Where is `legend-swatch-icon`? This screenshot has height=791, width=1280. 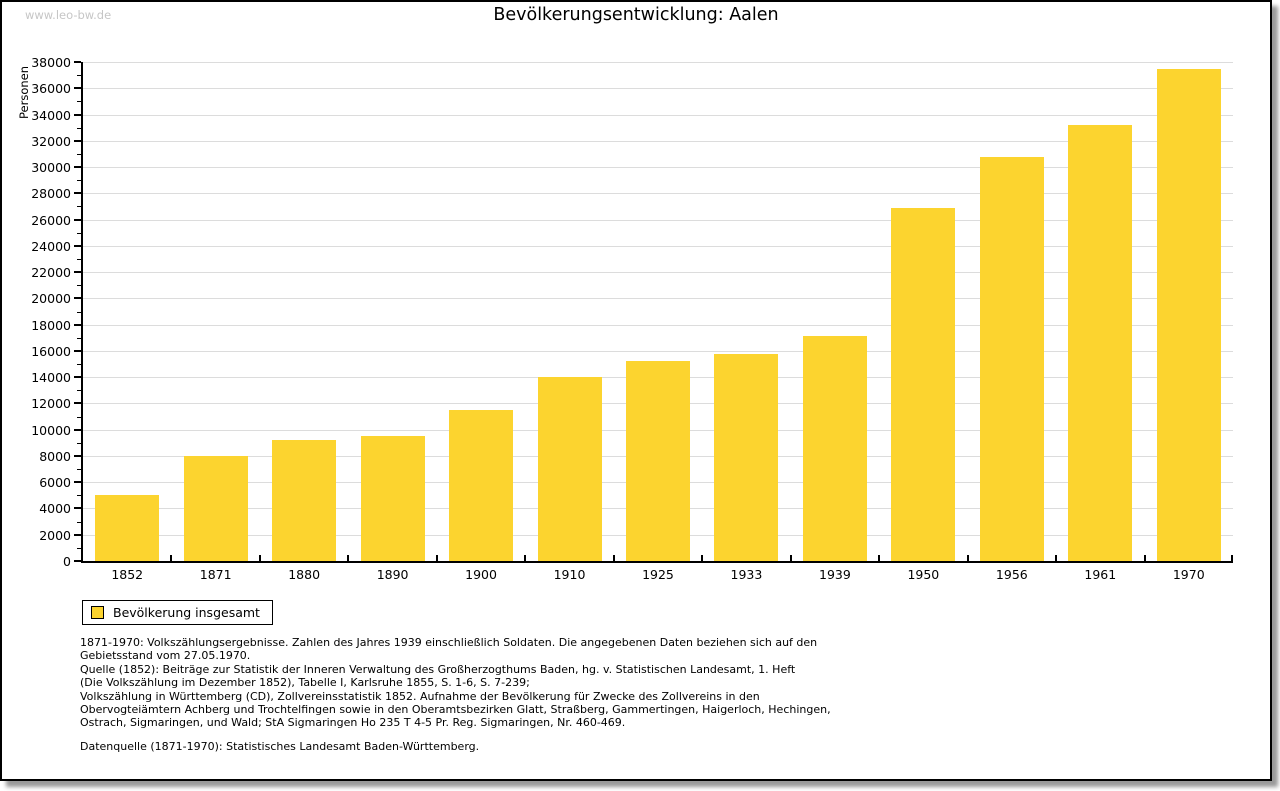 legend-swatch-icon is located at coordinates (97, 612).